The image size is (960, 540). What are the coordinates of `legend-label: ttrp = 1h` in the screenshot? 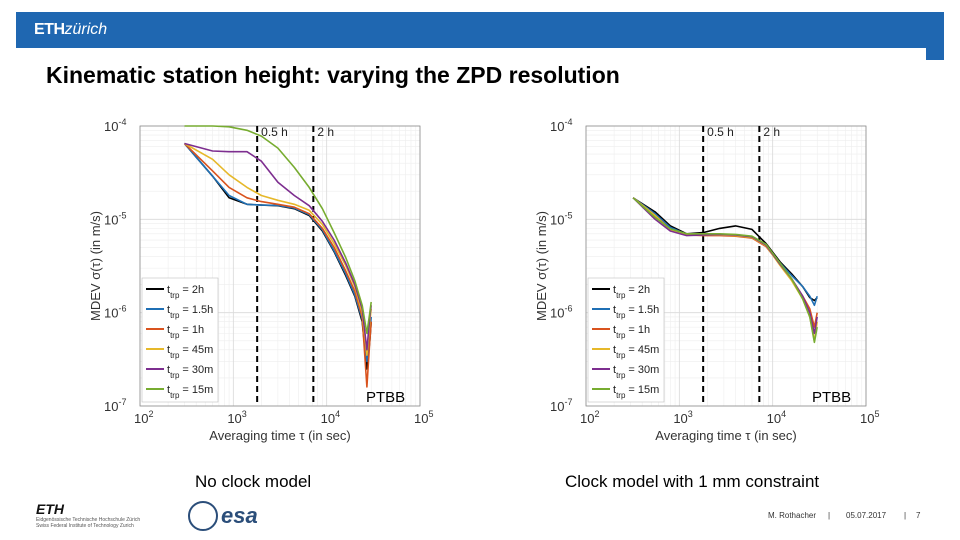 It's located at (185, 332).